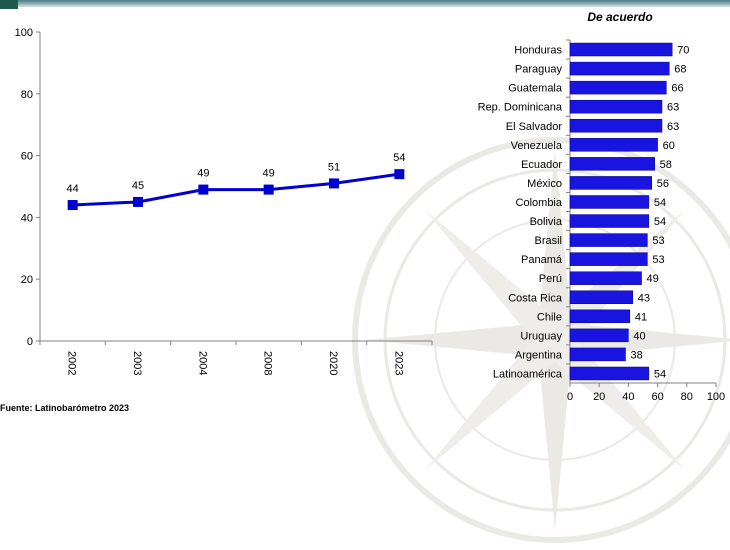 This screenshot has height=550, width=730. I want to click on data-label: 68, so click(680, 70).